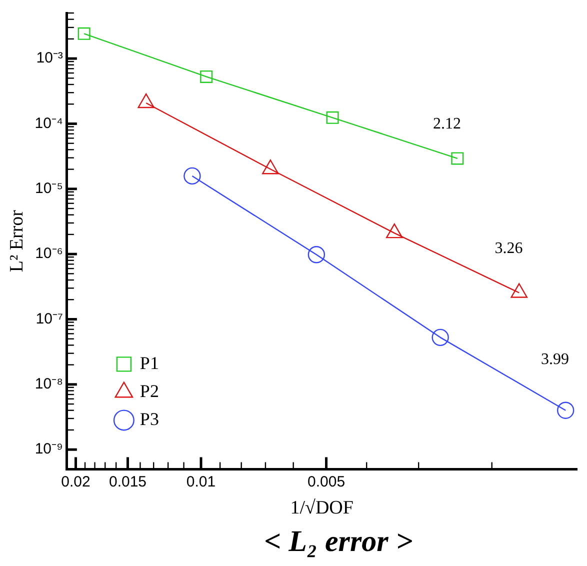  Describe the element at coordinates (48, 123) in the screenshot. I see `y-tick-label: 10⁻⁴` at that location.